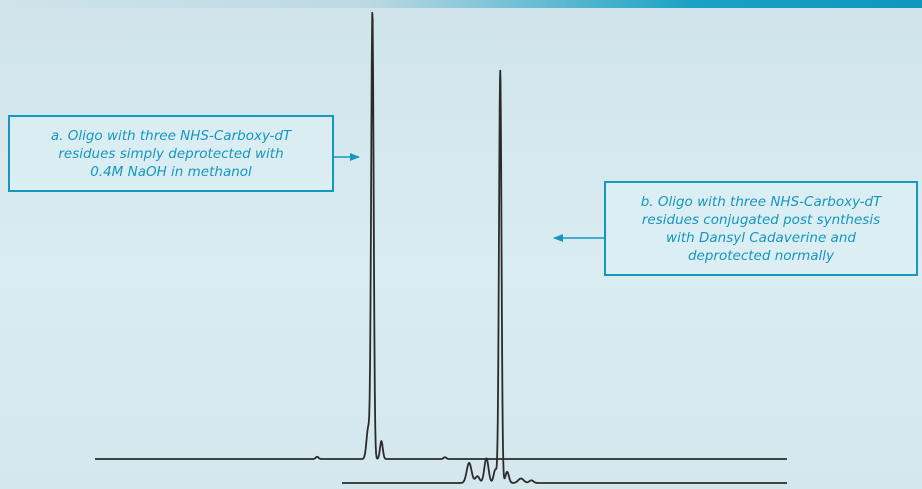 The image size is (922, 489). What do you see at coordinates (761, 201) in the screenshot?
I see `annotation-b-line-1: b. Oligo with three NHS-Carboxy-dT` at bounding box center [761, 201].